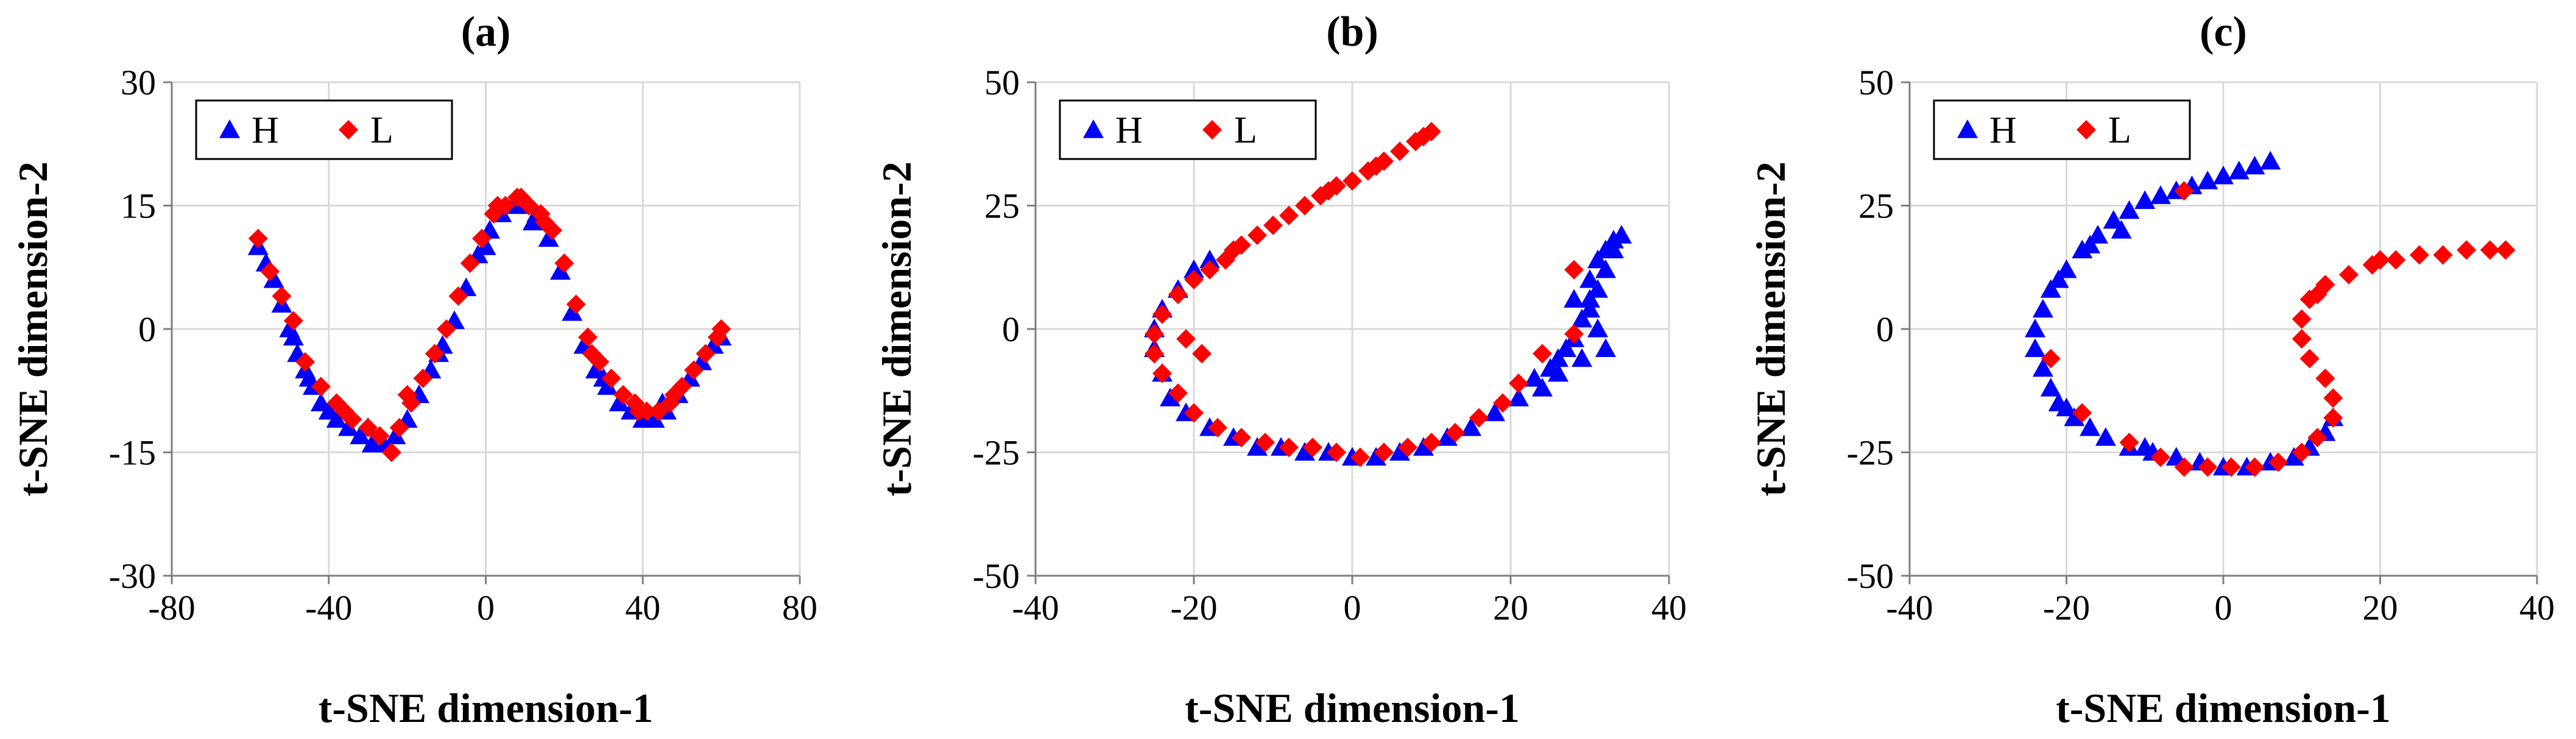 The height and width of the screenshot is (739, 2576). Describe the element at coordinates (1510, 608) in the screenshot. I see `x-tick-label-b: 20` at that location.